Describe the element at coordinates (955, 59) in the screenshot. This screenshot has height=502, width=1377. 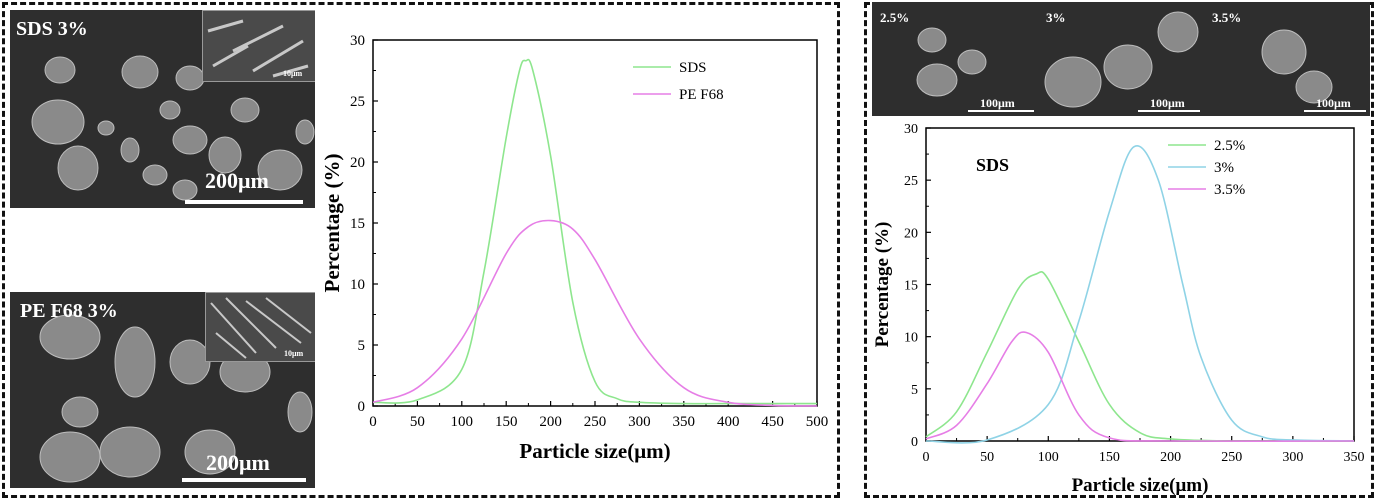
I see `sem-image-2-5: 2.5% 100μm` at that location.